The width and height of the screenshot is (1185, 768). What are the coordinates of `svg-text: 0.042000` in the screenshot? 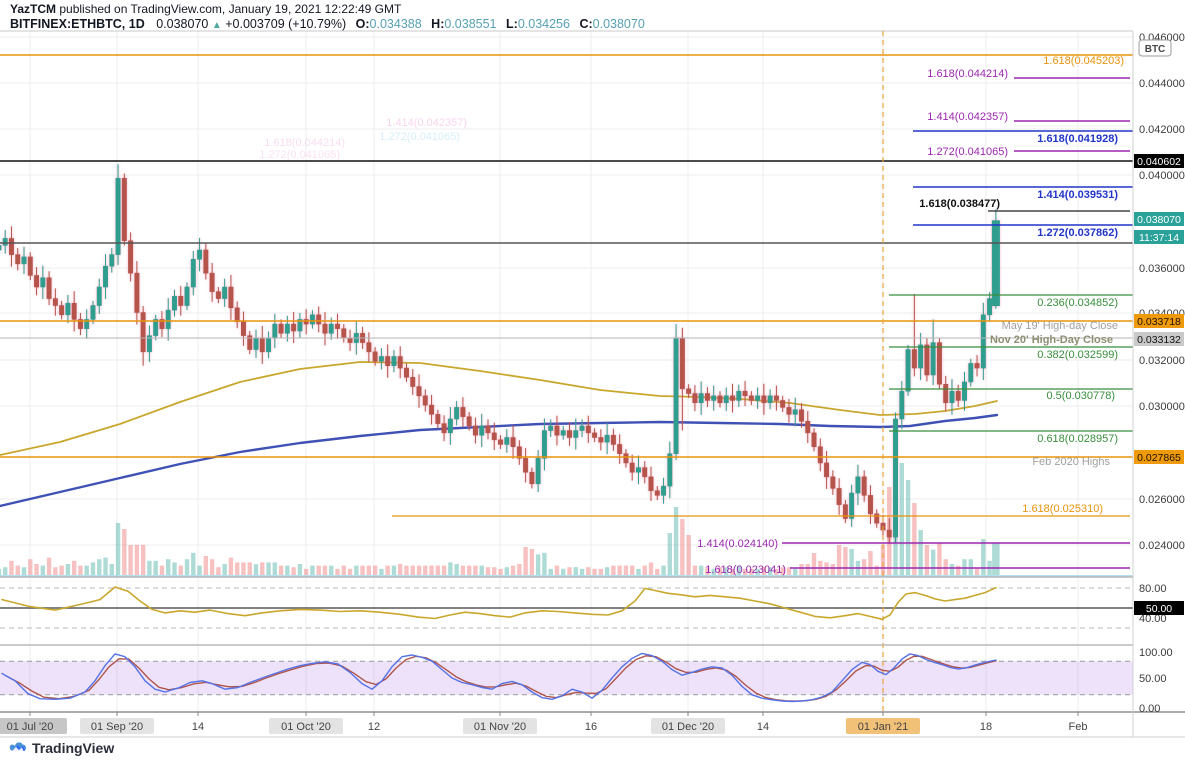 It's located at (1162, 130).